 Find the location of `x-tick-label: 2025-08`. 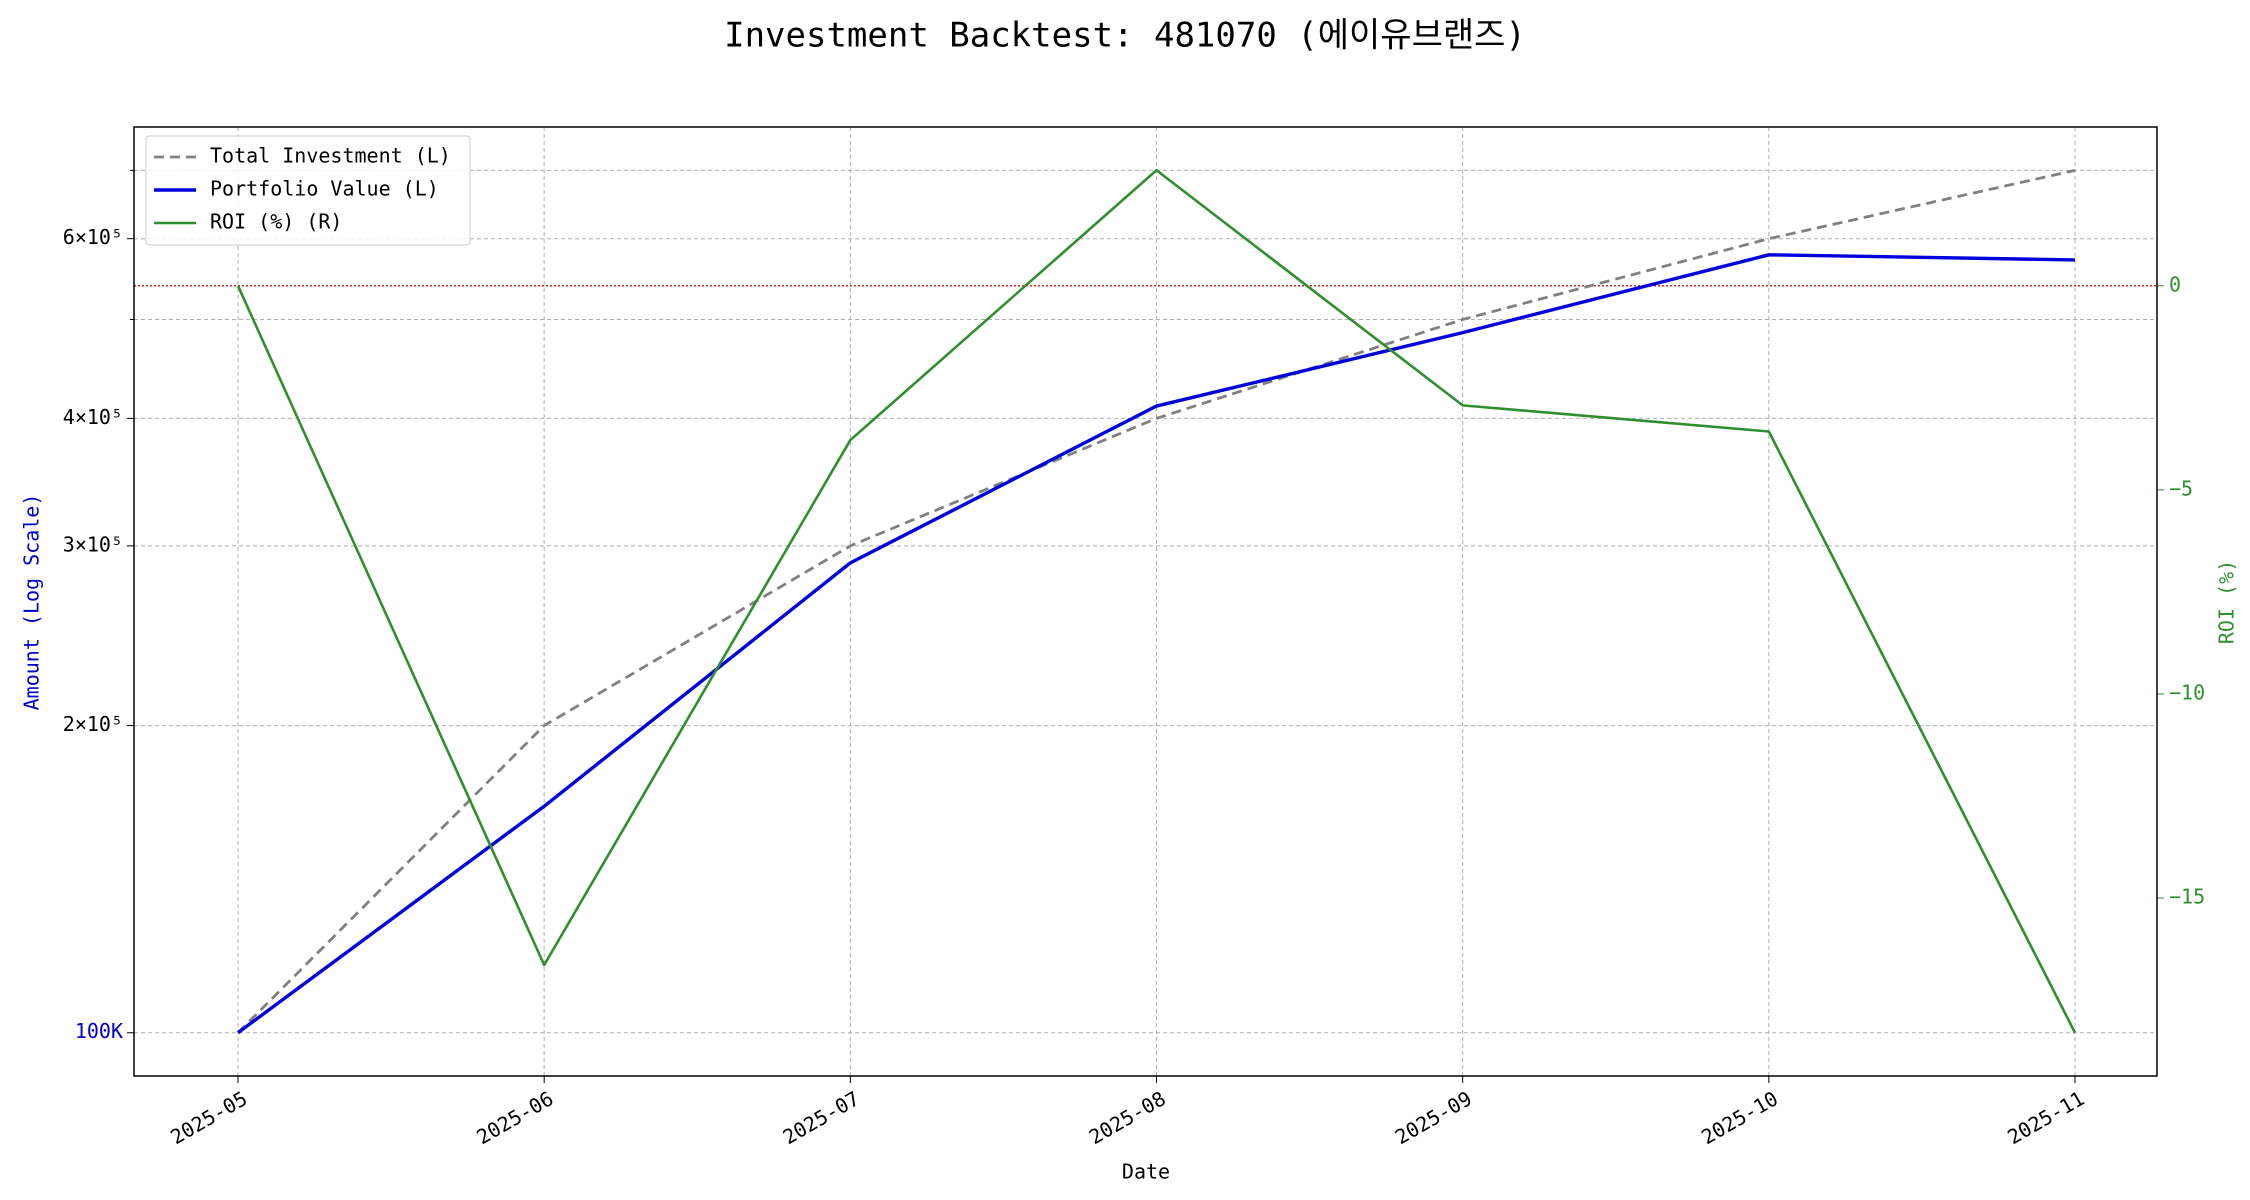

x-tick-label: 2025-08 is located at coordinates (1127, 1117).